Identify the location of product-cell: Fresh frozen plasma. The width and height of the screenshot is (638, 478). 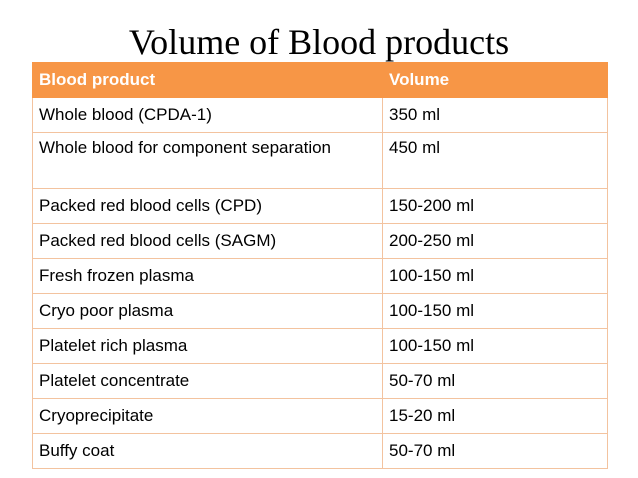
(207, 276).